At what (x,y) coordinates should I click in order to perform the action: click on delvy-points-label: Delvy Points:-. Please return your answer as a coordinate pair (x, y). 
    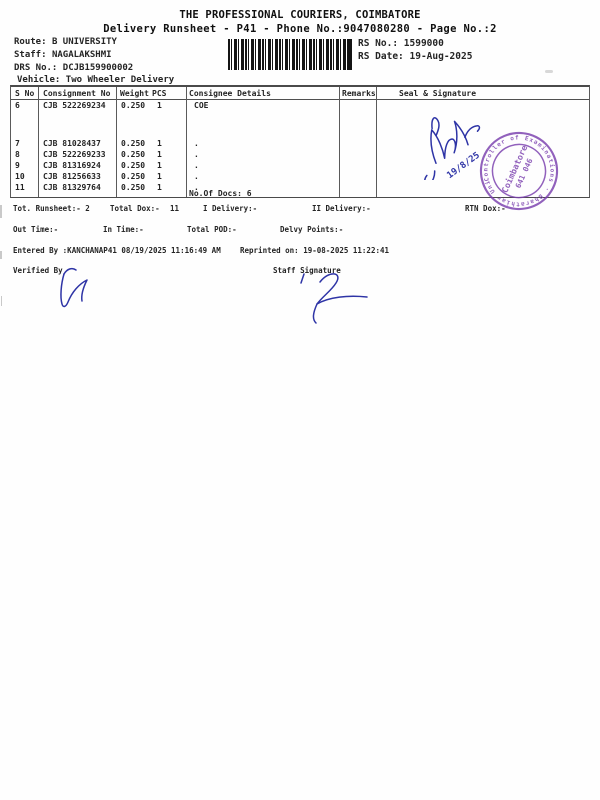
    Looking at the image, I should click on (312, 229).